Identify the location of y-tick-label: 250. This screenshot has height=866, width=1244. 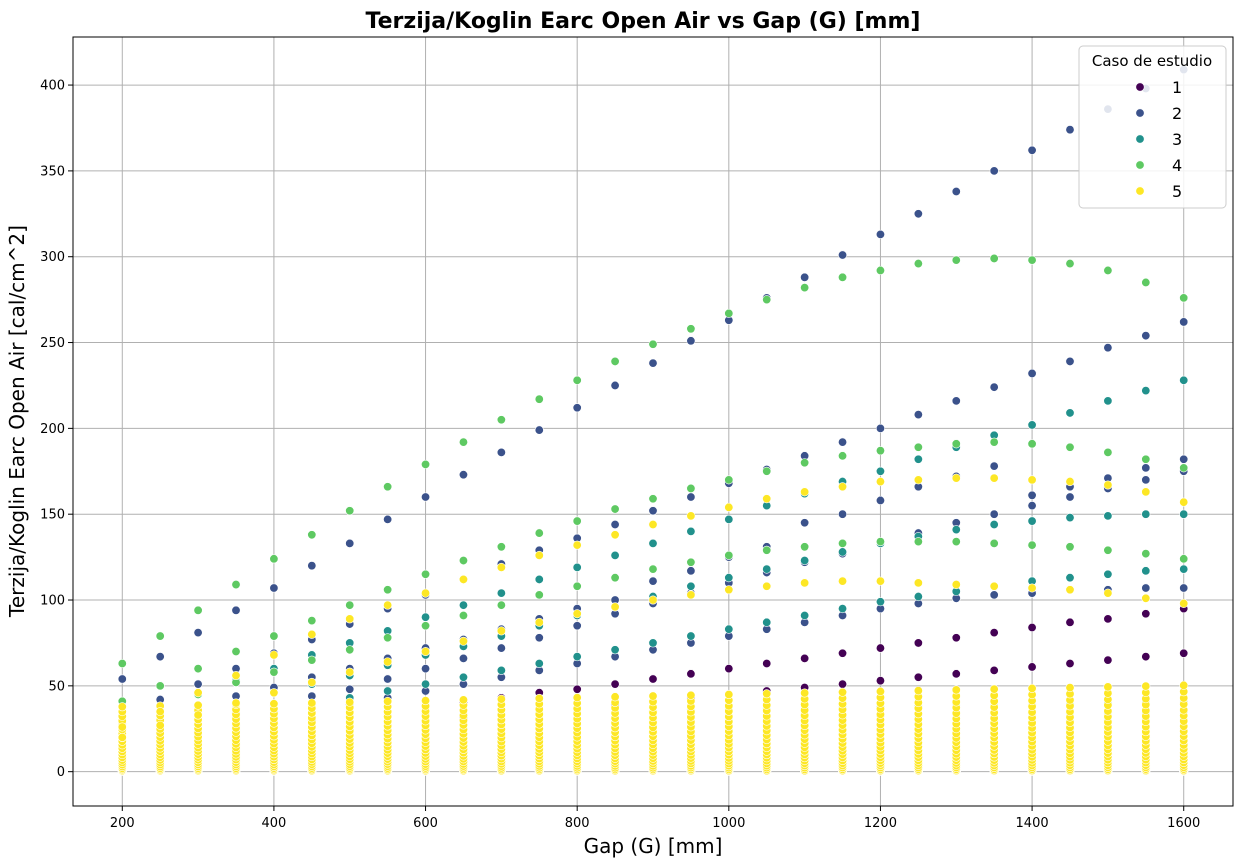
(52, 343).